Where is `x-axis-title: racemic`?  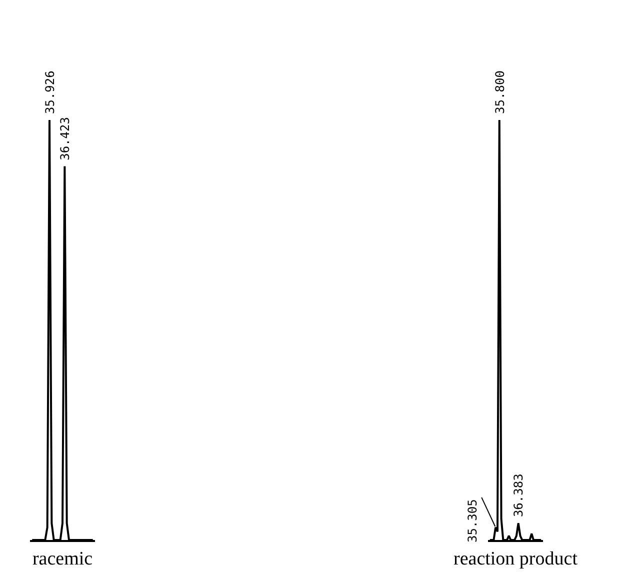 x-axis-title: racemic is located at coordinates (62, 559).